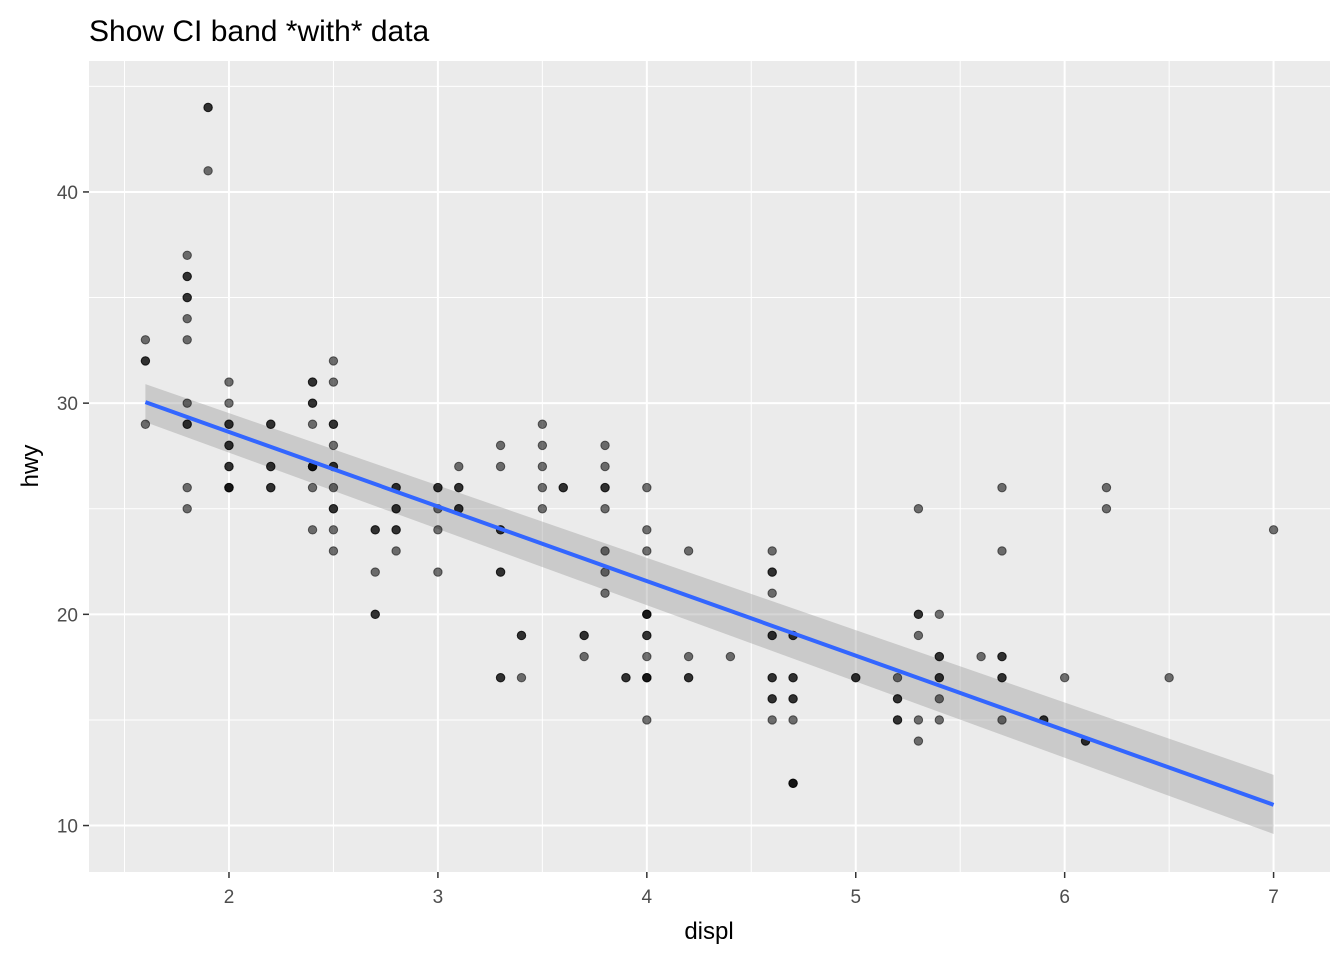 The height and width of the screenshot is (960, 1344). I want to click on chart-title: Show CI band *with* data, so click(259, 31).